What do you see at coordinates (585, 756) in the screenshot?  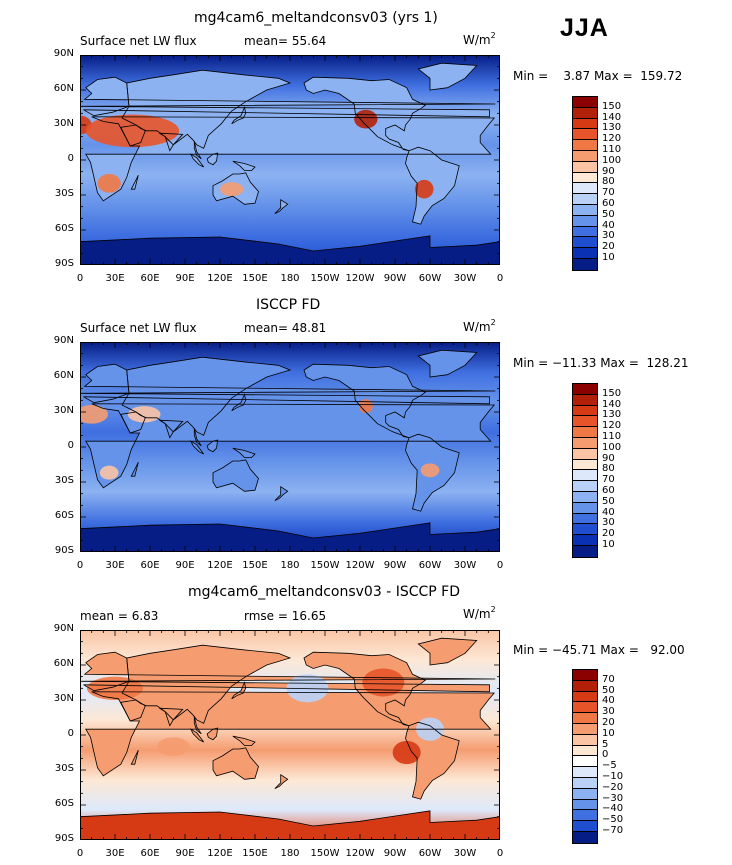 I see `panel-3-colorbar` at bounding box center [585, 756].